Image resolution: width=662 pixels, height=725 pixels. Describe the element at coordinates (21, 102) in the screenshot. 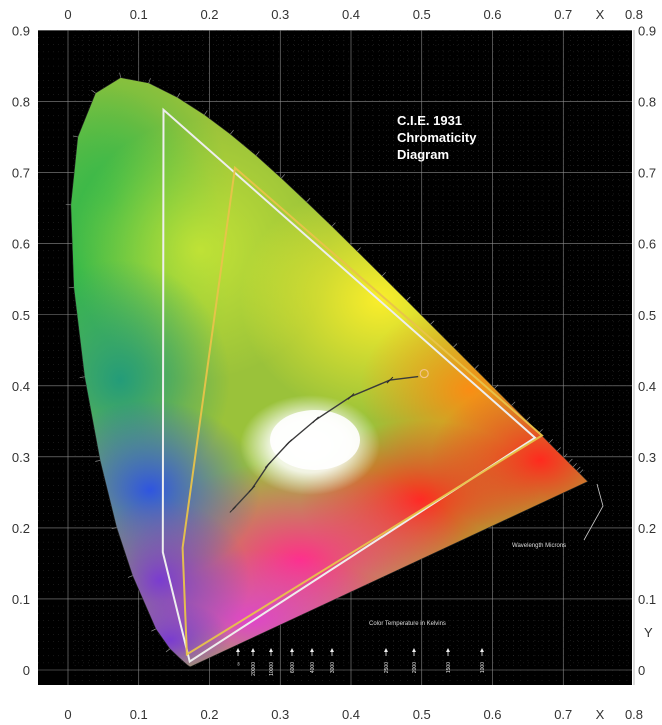

I see `y-tick-label-left: 0.8` at that location.